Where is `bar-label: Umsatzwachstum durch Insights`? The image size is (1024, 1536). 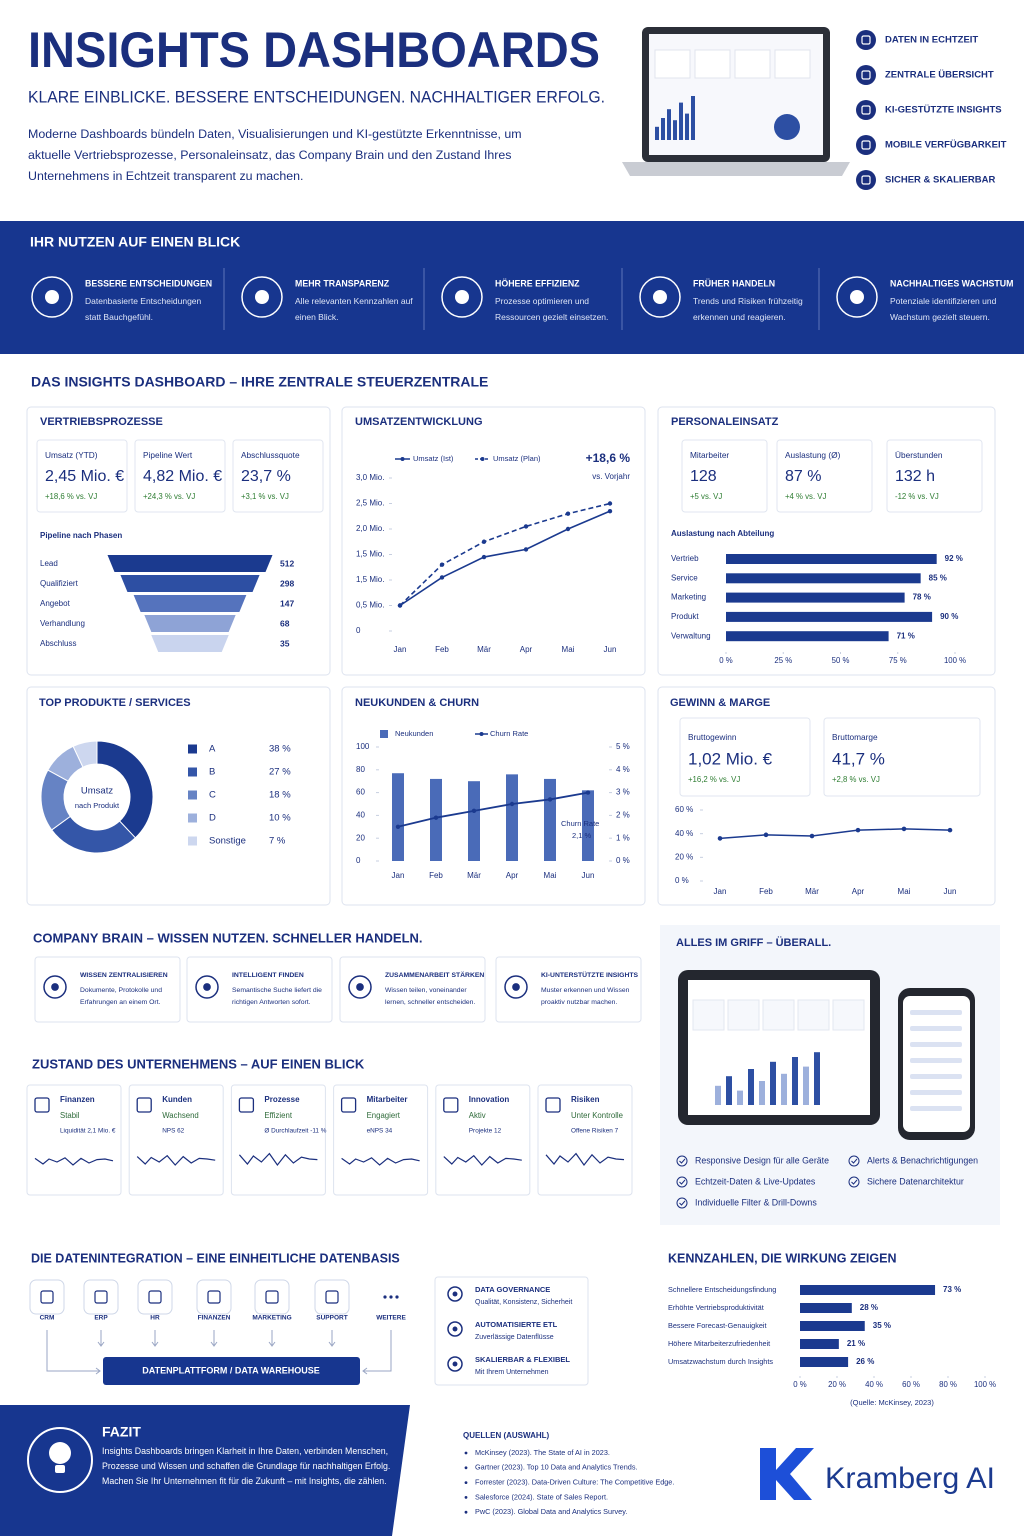
bar-label: Umsatzwachstum durch Insights is located at coordinates (720, 1361).